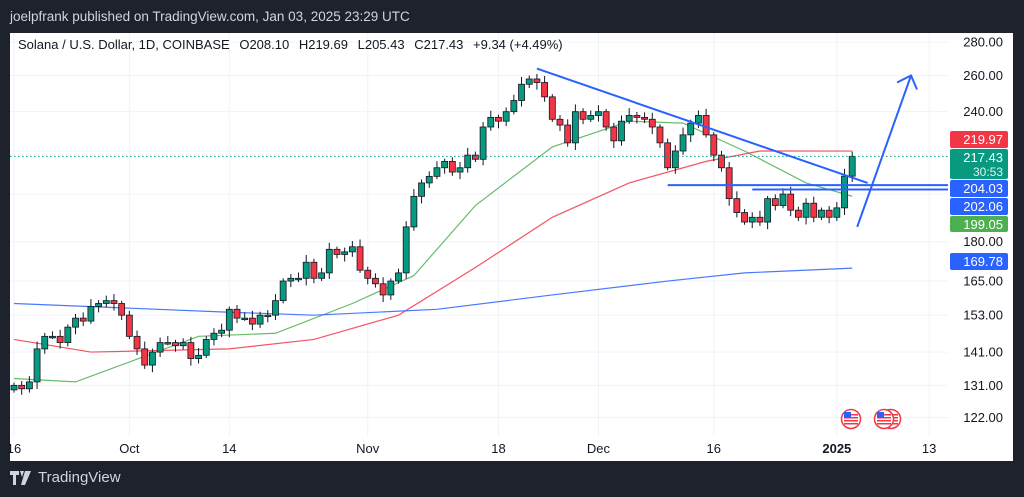 The image size is (1024, 497). Describe the element at coordinates (368, 448) in the screenshot. I see `time-axis-label: Nov` at that location.